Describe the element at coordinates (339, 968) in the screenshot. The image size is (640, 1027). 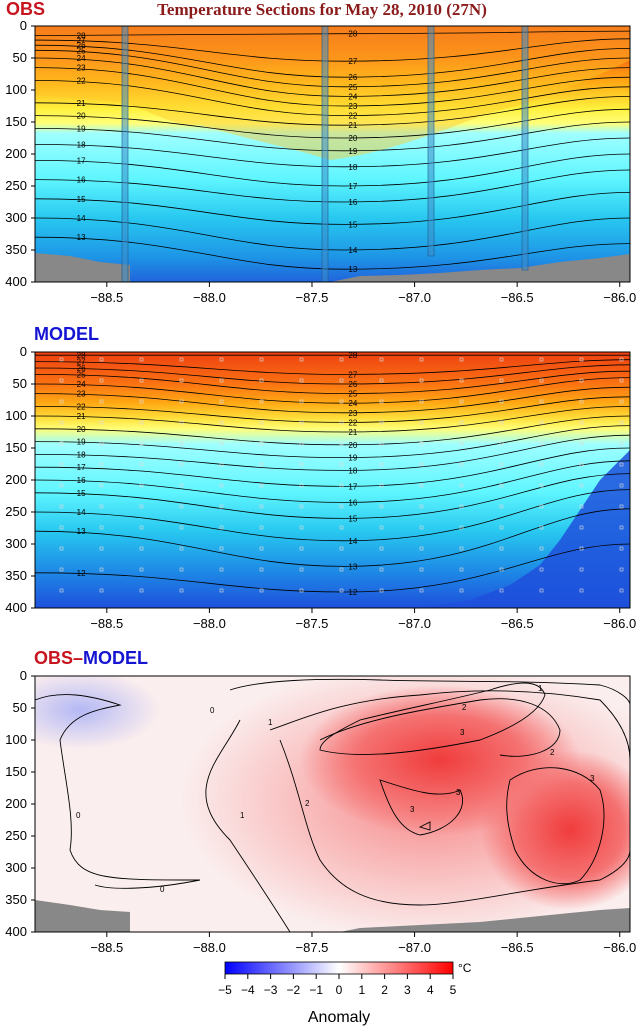
I see `colorbar-gradient` at that location.